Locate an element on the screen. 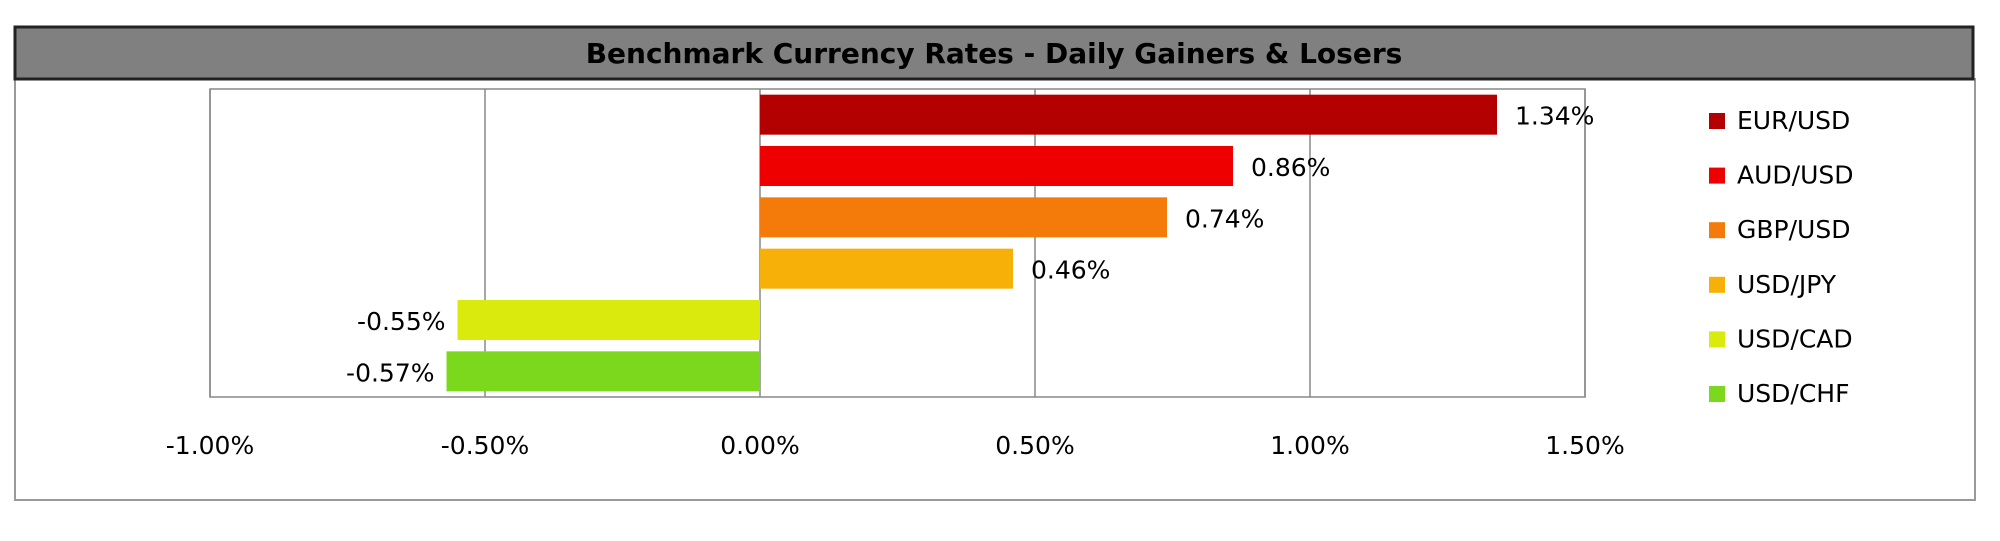 This screenshot has width=2000, height=541. legend-label: EUR/USD is located at coordinates (1793, 120).